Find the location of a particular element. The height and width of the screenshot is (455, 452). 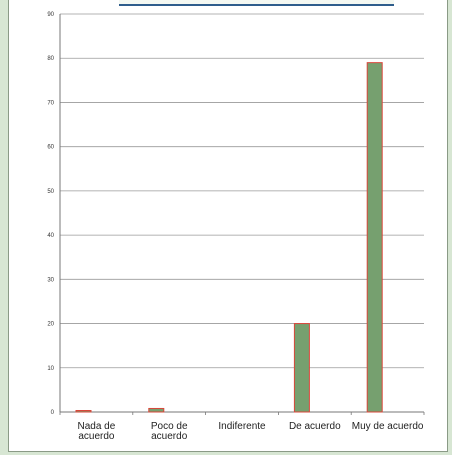

x-tick-label-line: De acuerdo is located at coordinates (315, 426).